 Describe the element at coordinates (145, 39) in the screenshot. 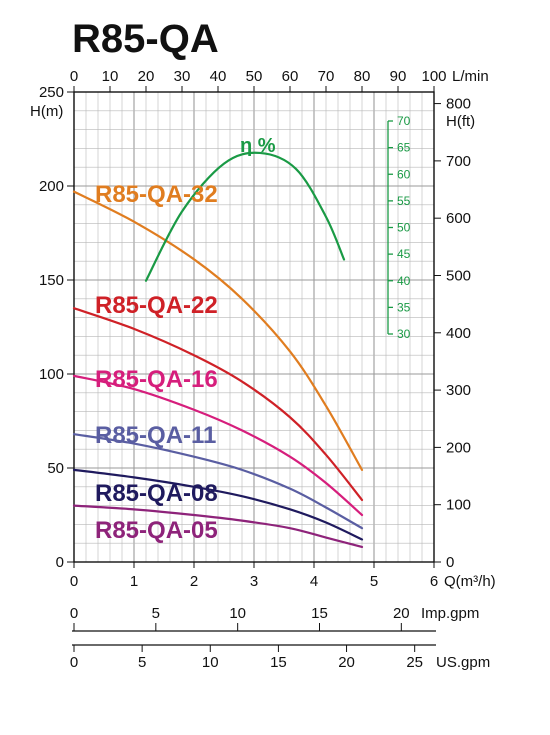

I see `chart-title: R85-QA` at that location.